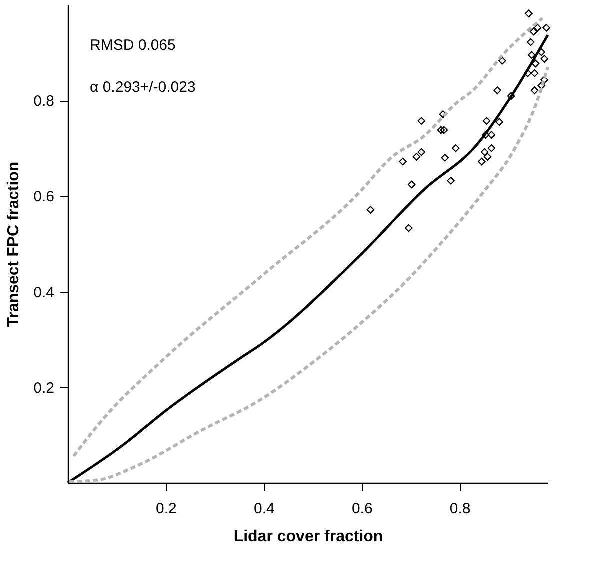  I want to click on x-tick-label: 0.8, so click(460, 509).